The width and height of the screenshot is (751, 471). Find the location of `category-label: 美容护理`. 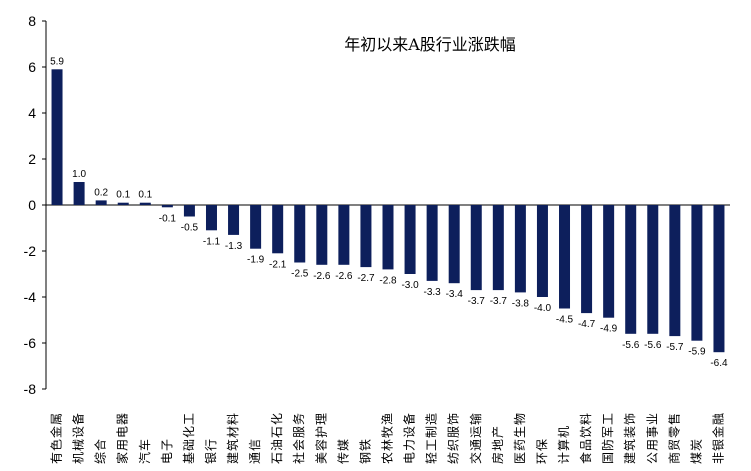

category-label: 美容护理 is located at coordinates (320, 438).